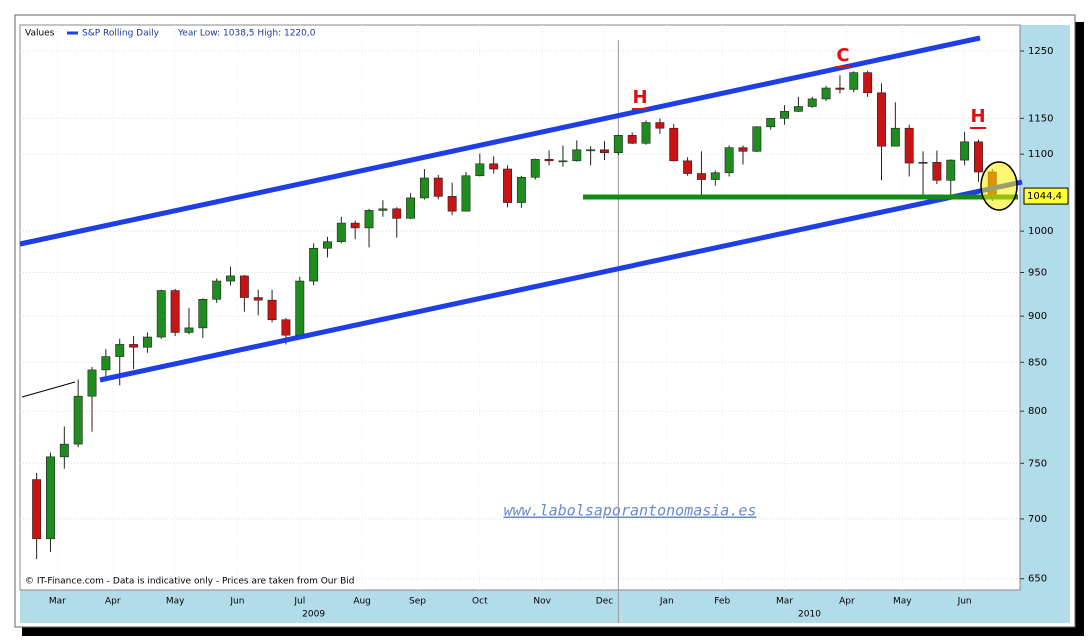 The height and width of the screenshot is (644, 1090). What do you see at coordinates (1037, 579) in the screenshot?
I see `y-tick-label: 650` at bounding box center [1037, 579].